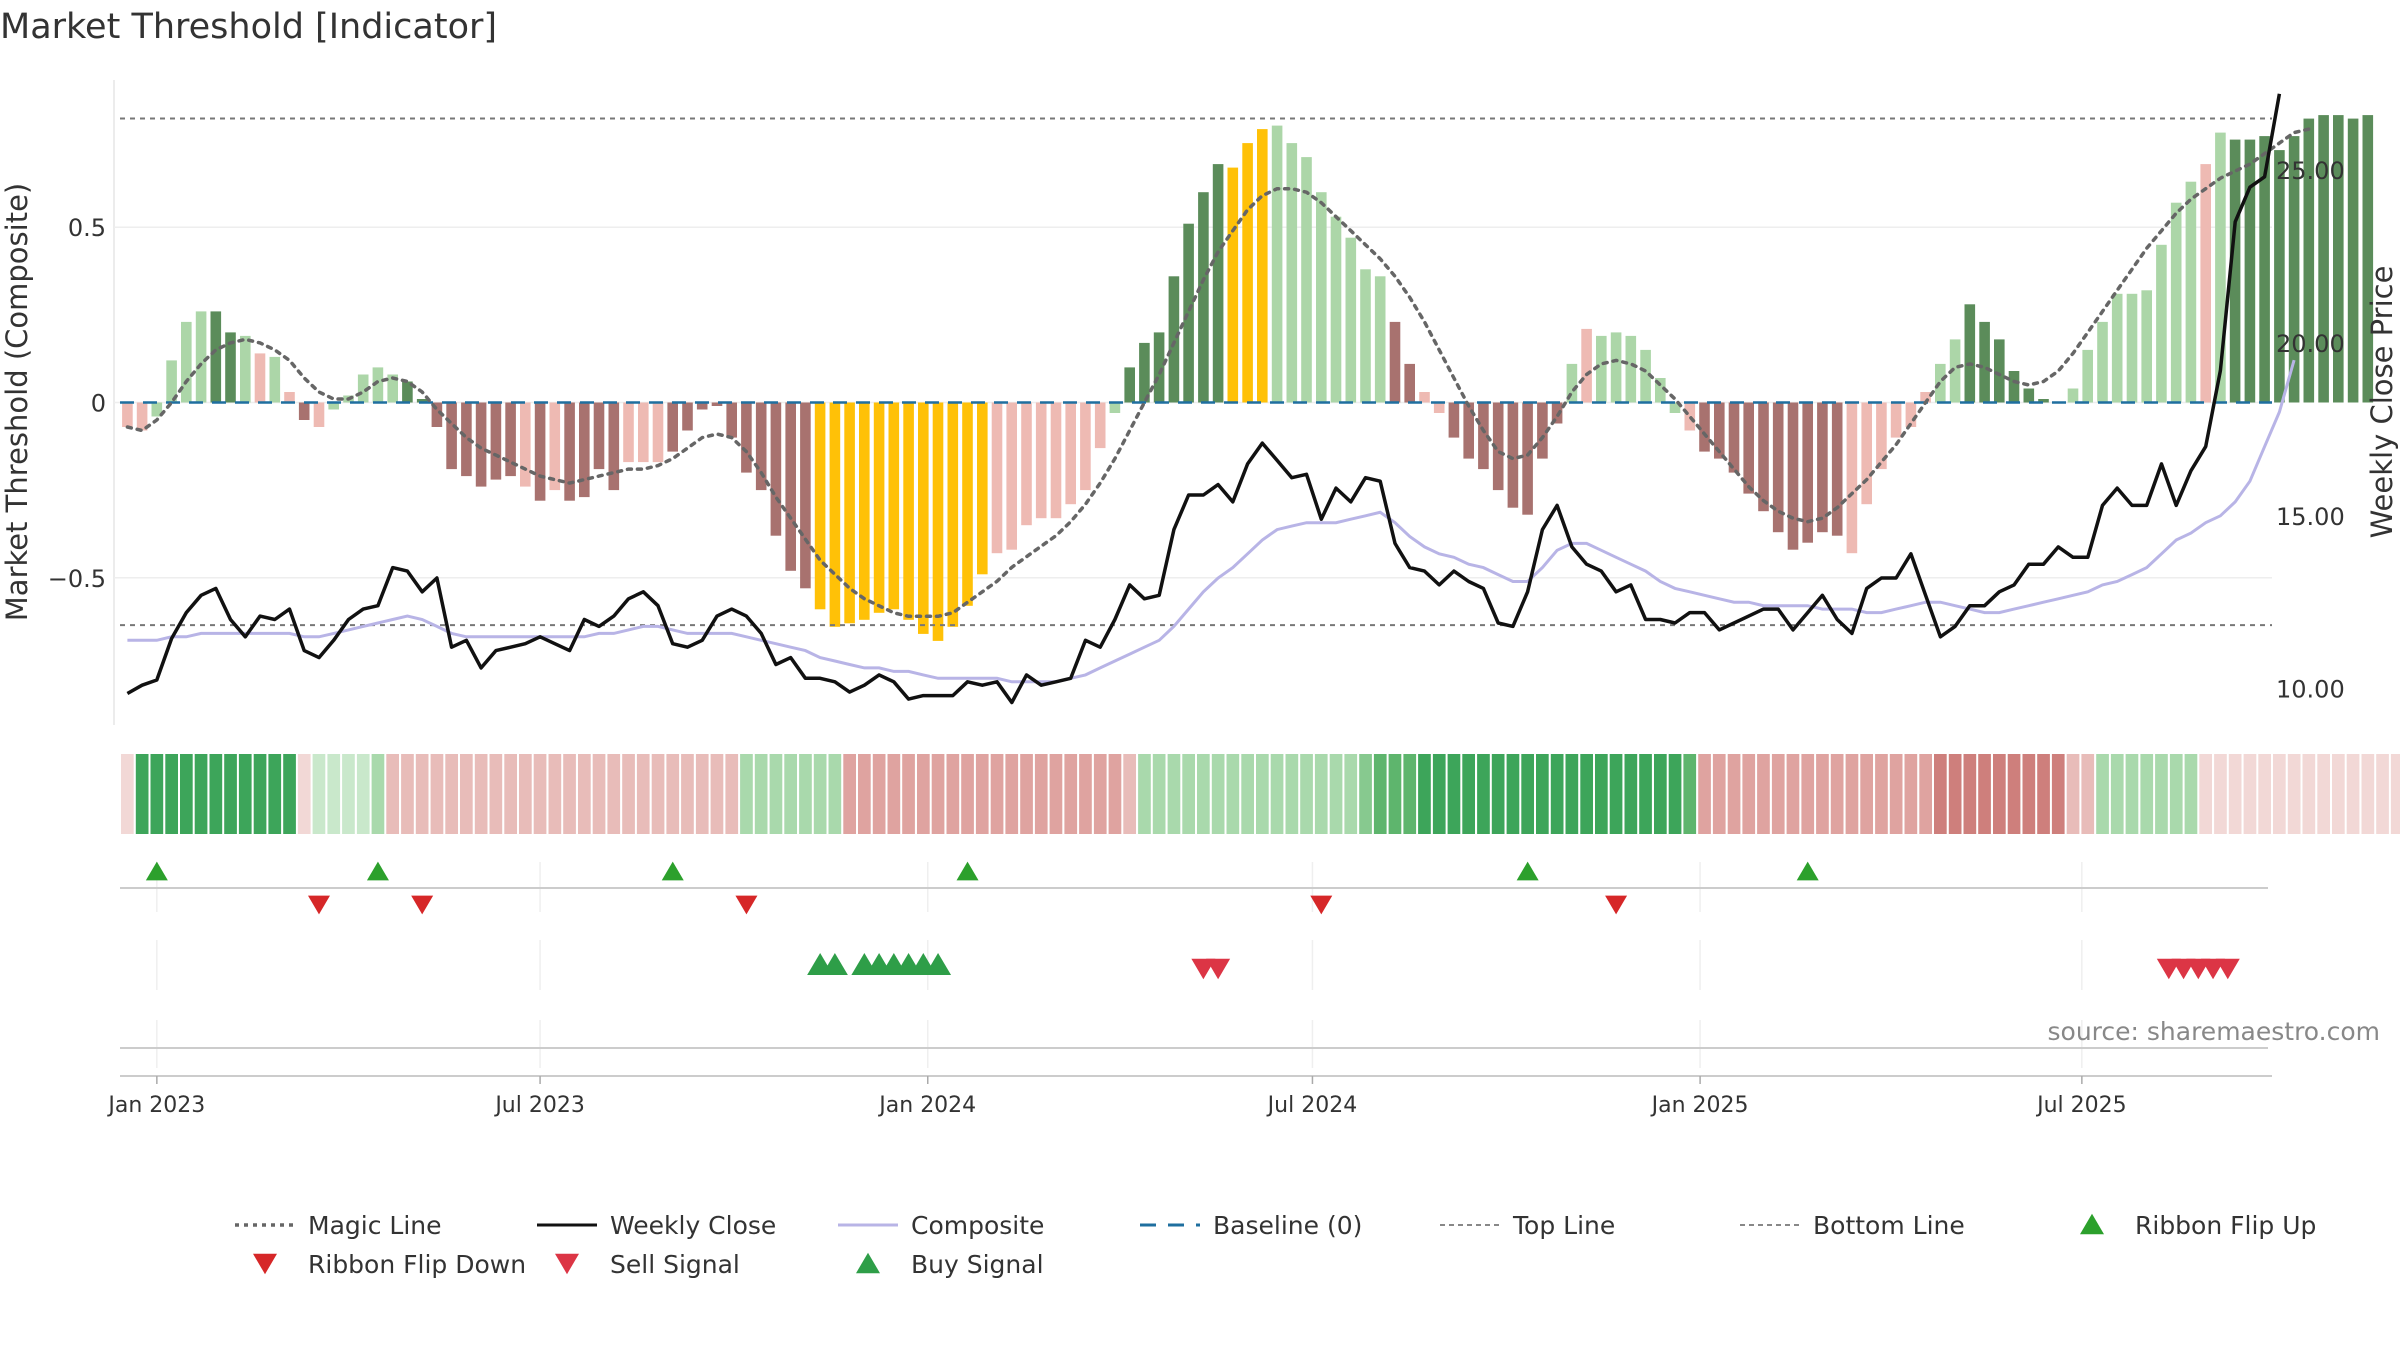  What do you see at coordinates (1523, 966) in the screenshot?
I see `buy-sell-signal-markers` at bounding box center [1523, 966].